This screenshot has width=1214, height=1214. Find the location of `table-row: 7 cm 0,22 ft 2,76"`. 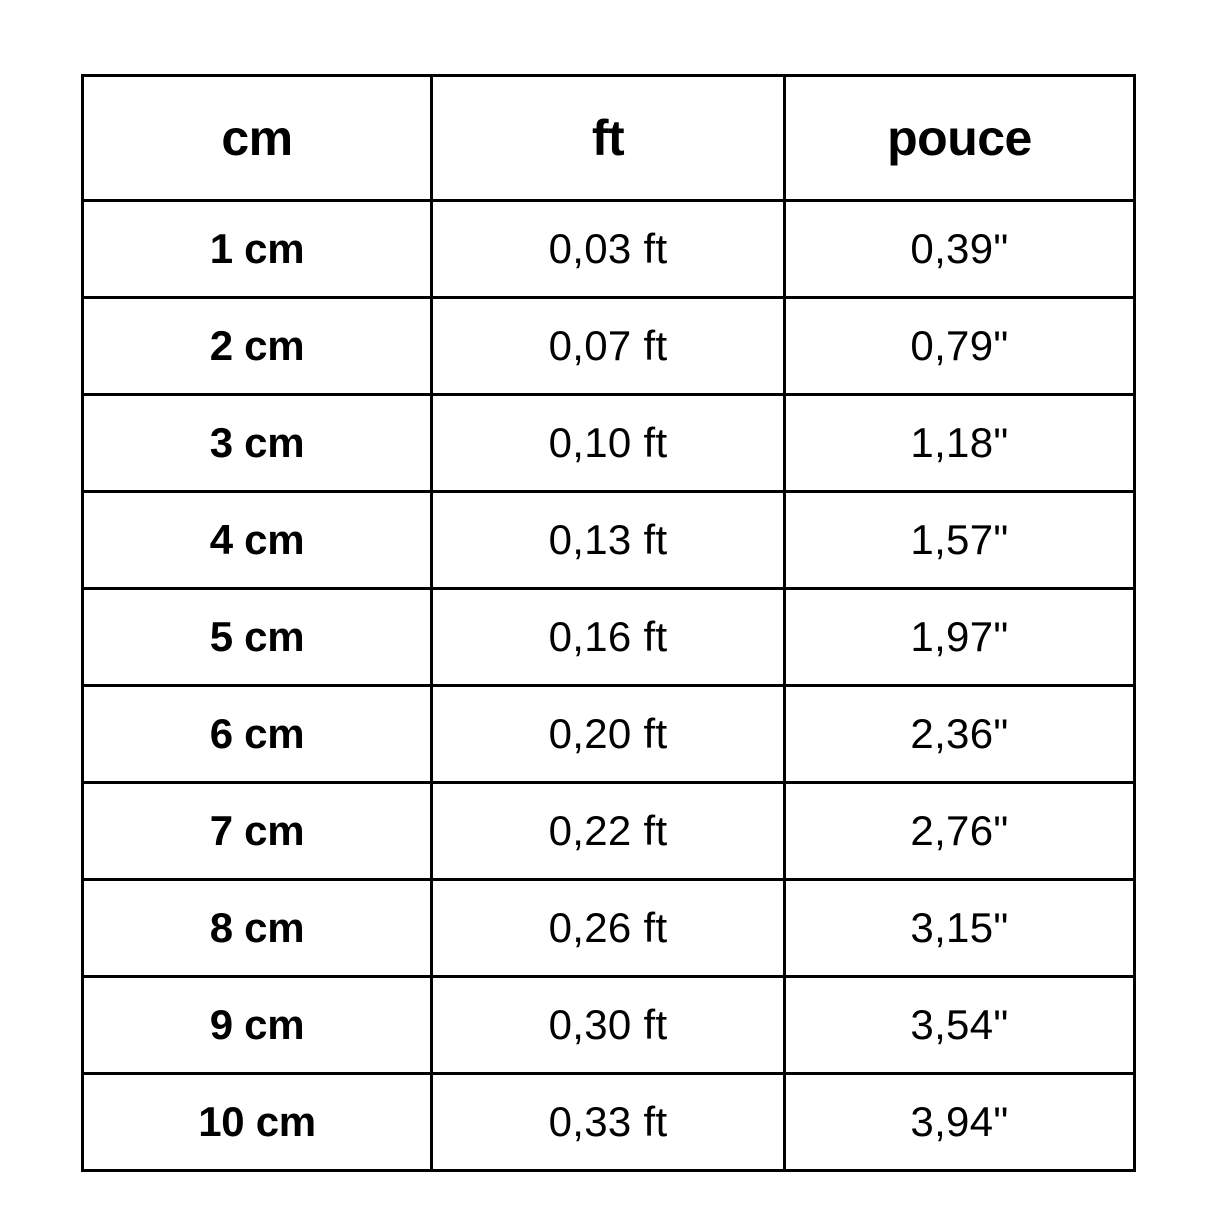

table-row: 7 cm 0,22 ft 2,76" is located at coordinates (608, 831).